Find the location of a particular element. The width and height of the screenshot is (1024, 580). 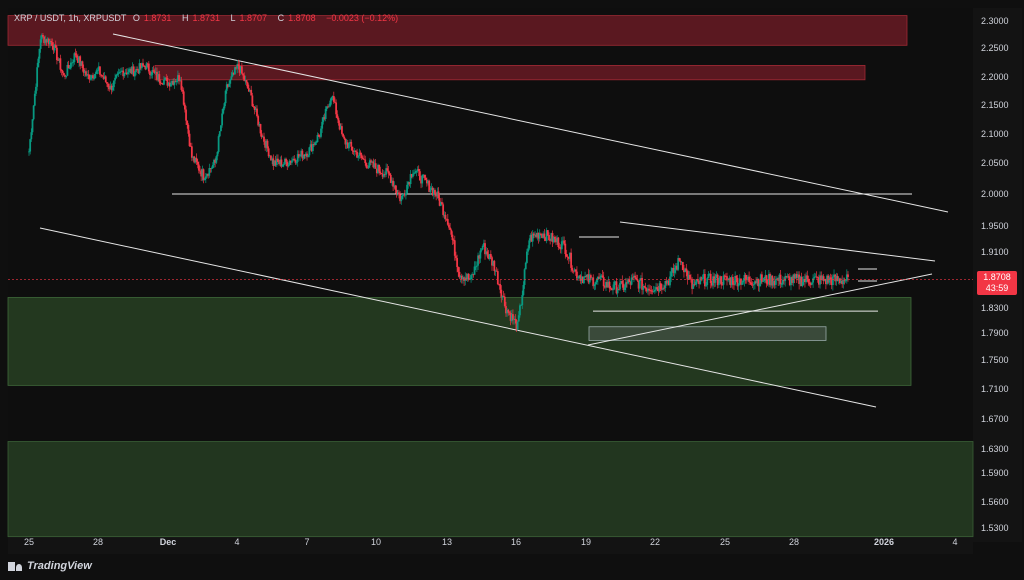

box-zone is located at coordinates (707, 333).